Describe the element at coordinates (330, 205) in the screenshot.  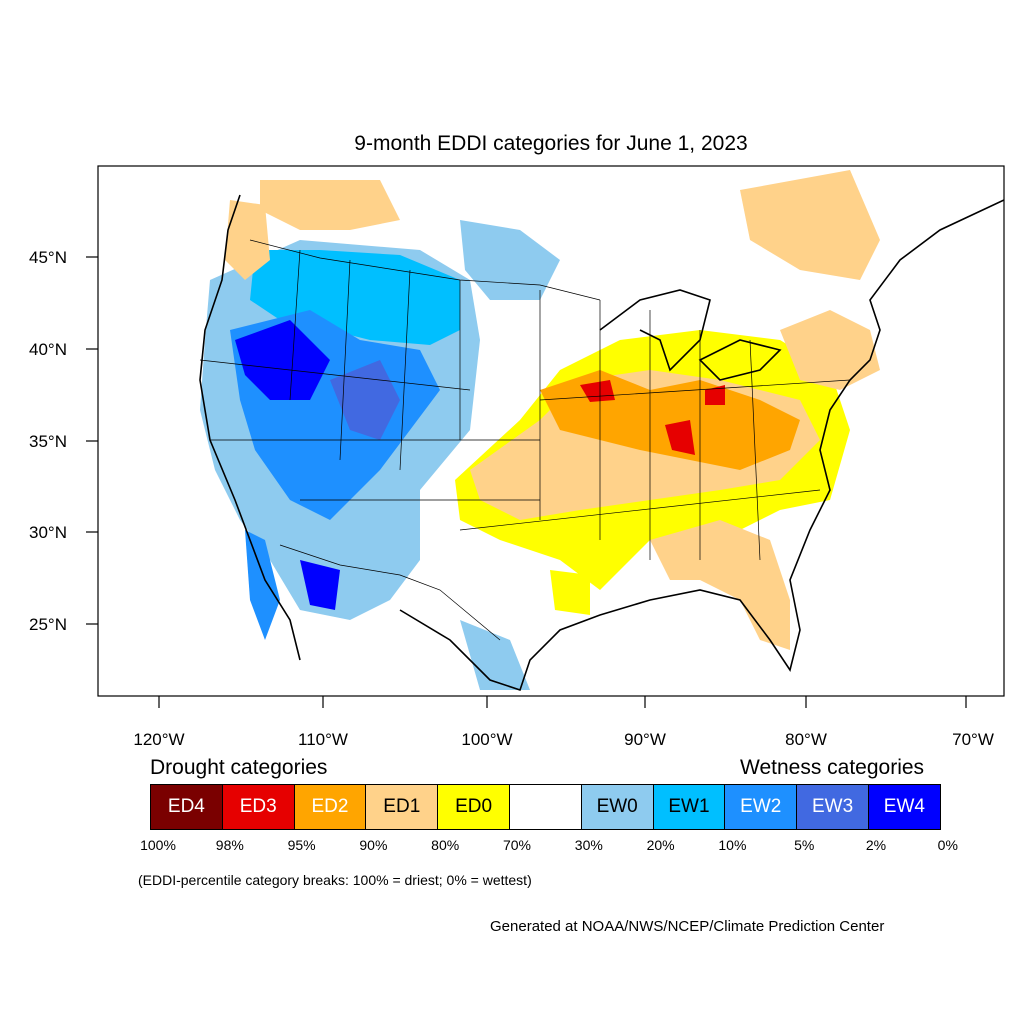
I see `region-canada-west-ed1` at that location.